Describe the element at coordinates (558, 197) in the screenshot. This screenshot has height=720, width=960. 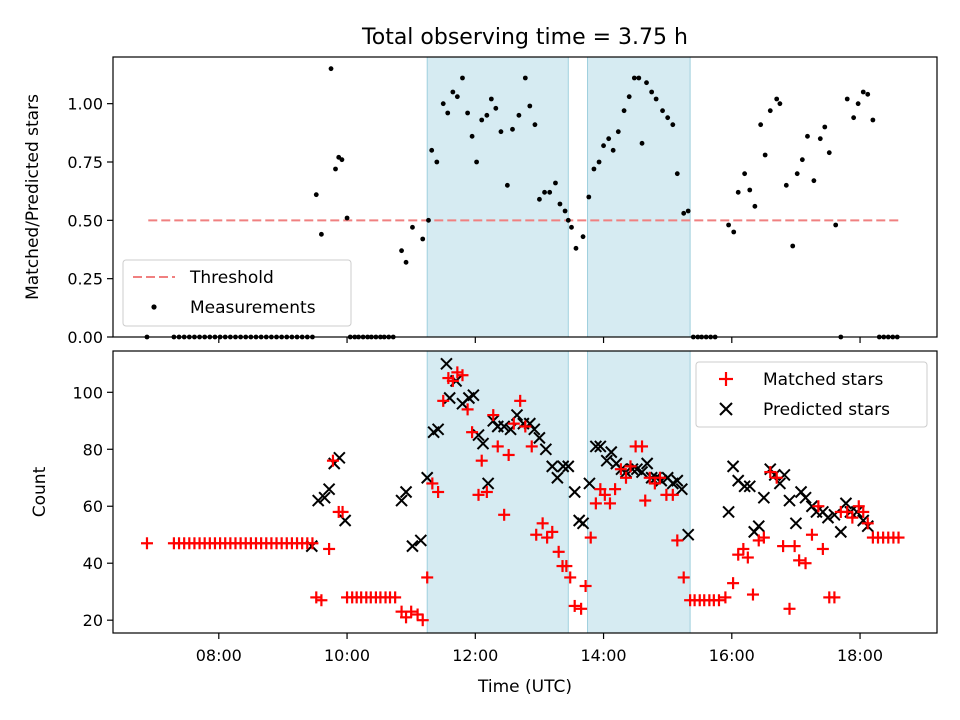
I see `top-shaded-intervals` at that location.